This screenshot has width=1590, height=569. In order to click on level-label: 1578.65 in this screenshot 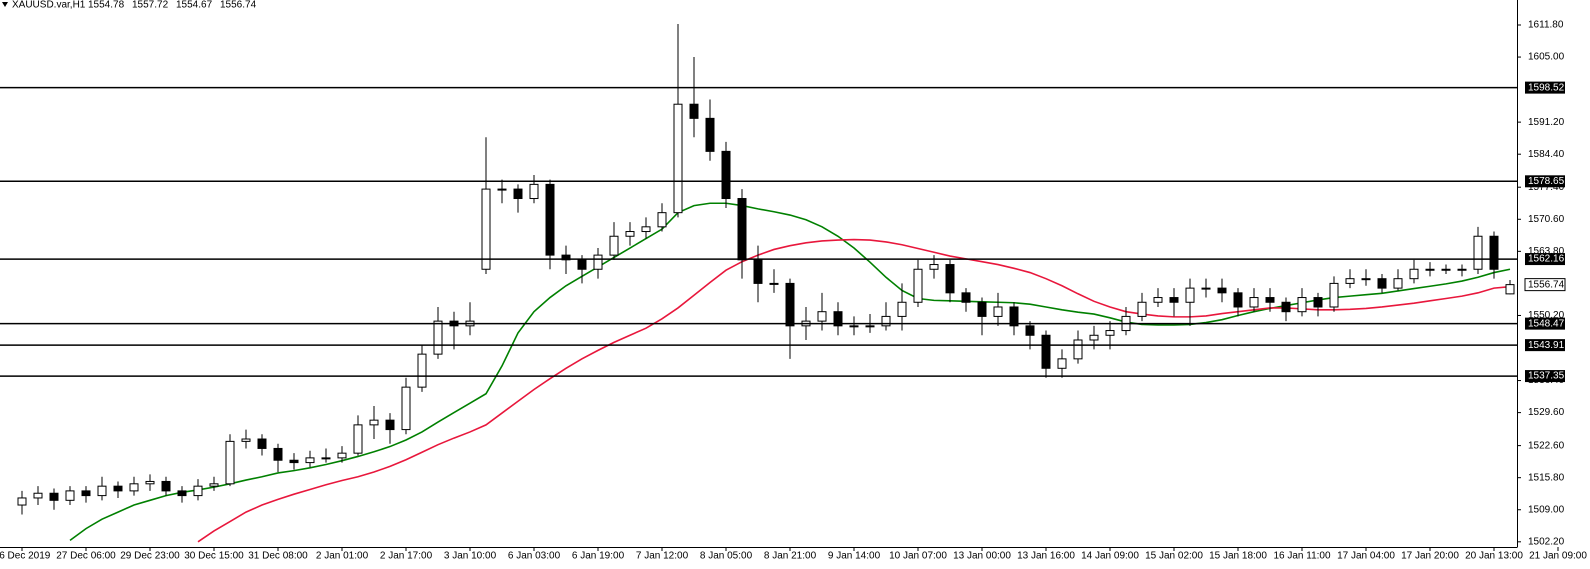, I will do `click(1546, 181)`.